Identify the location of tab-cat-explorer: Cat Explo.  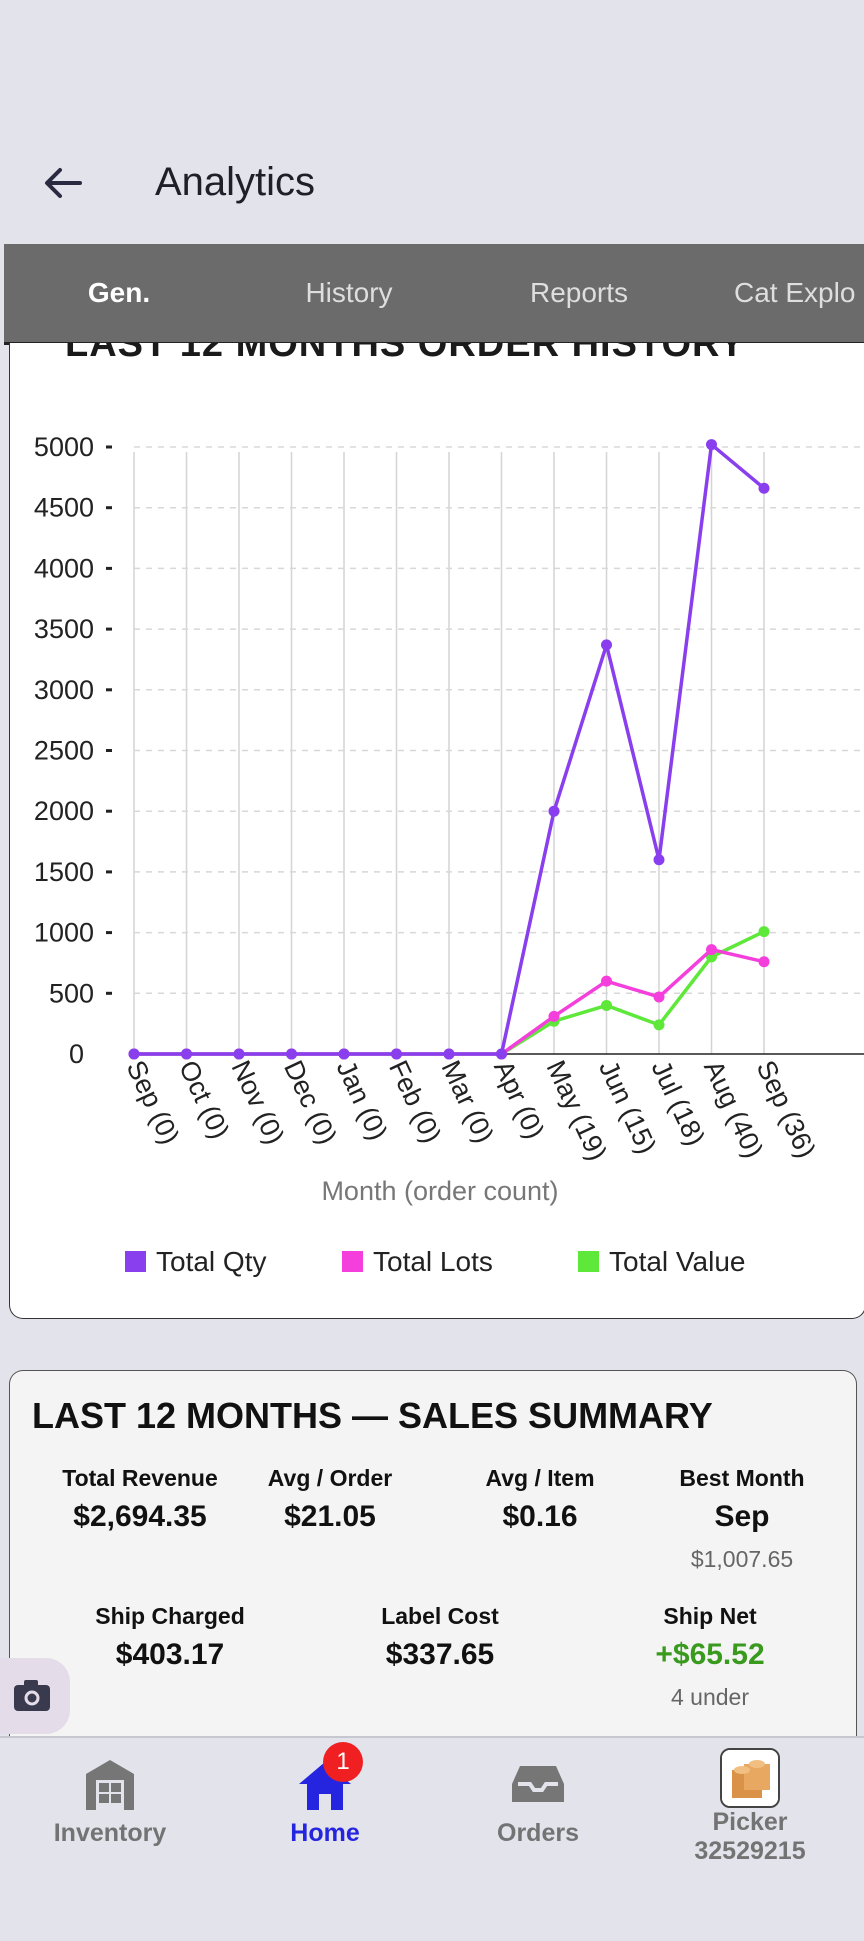
(795, 292).